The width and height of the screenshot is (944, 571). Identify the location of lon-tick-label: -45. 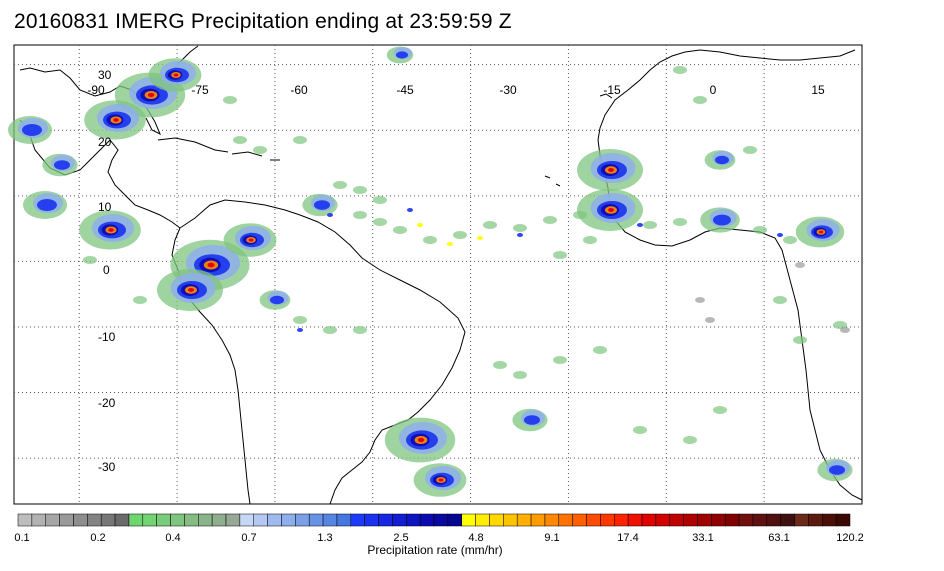
(405, 90).